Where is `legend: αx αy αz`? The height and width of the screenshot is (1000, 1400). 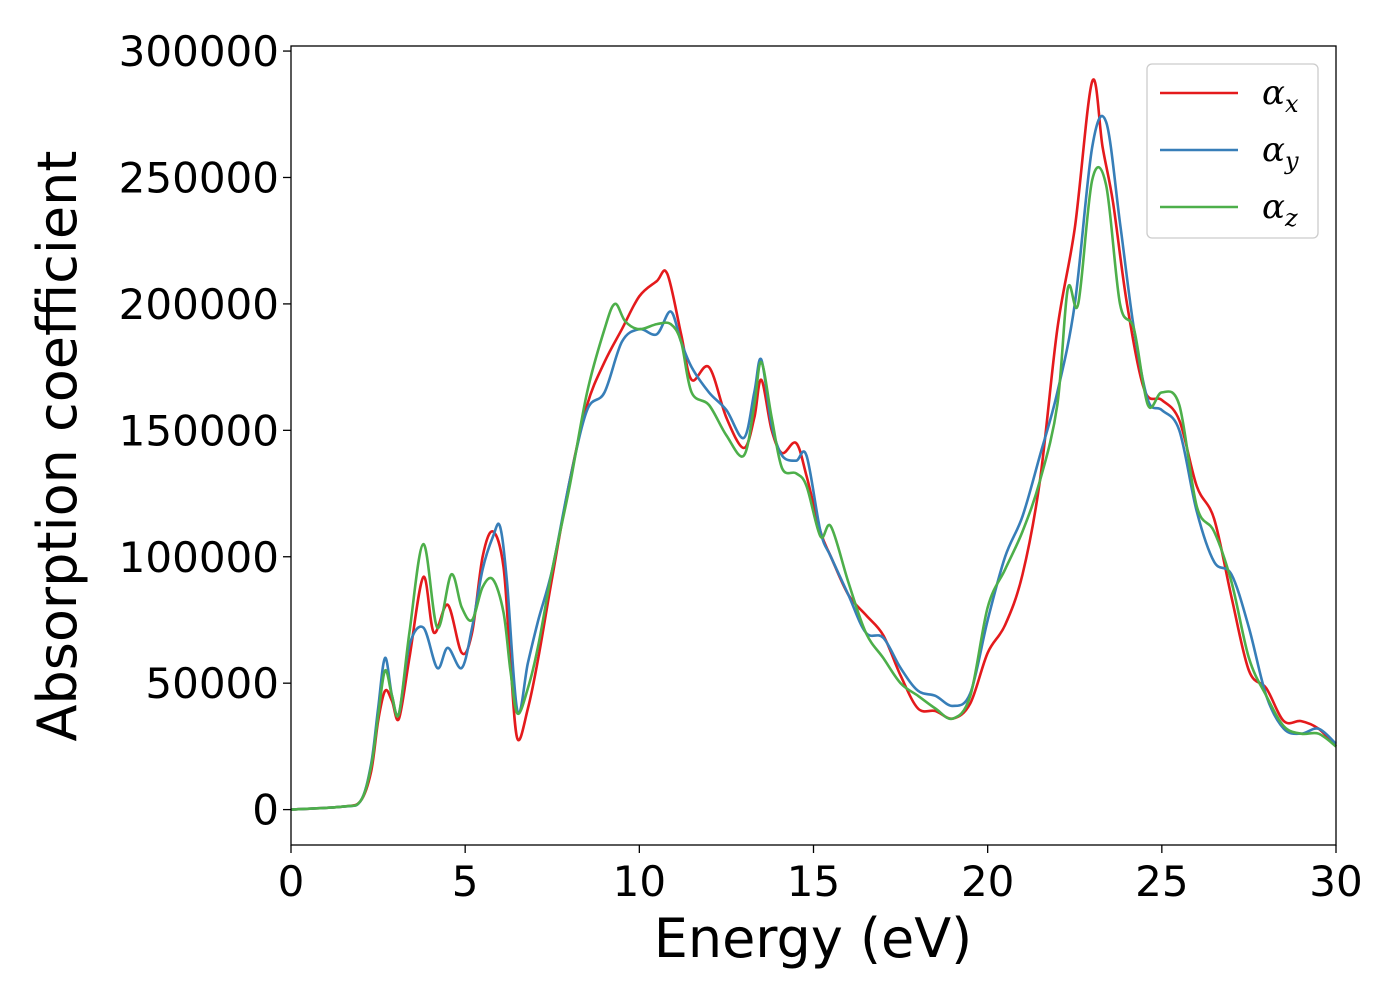
legend: αx αy αz is located at coordinates (1232, 151).